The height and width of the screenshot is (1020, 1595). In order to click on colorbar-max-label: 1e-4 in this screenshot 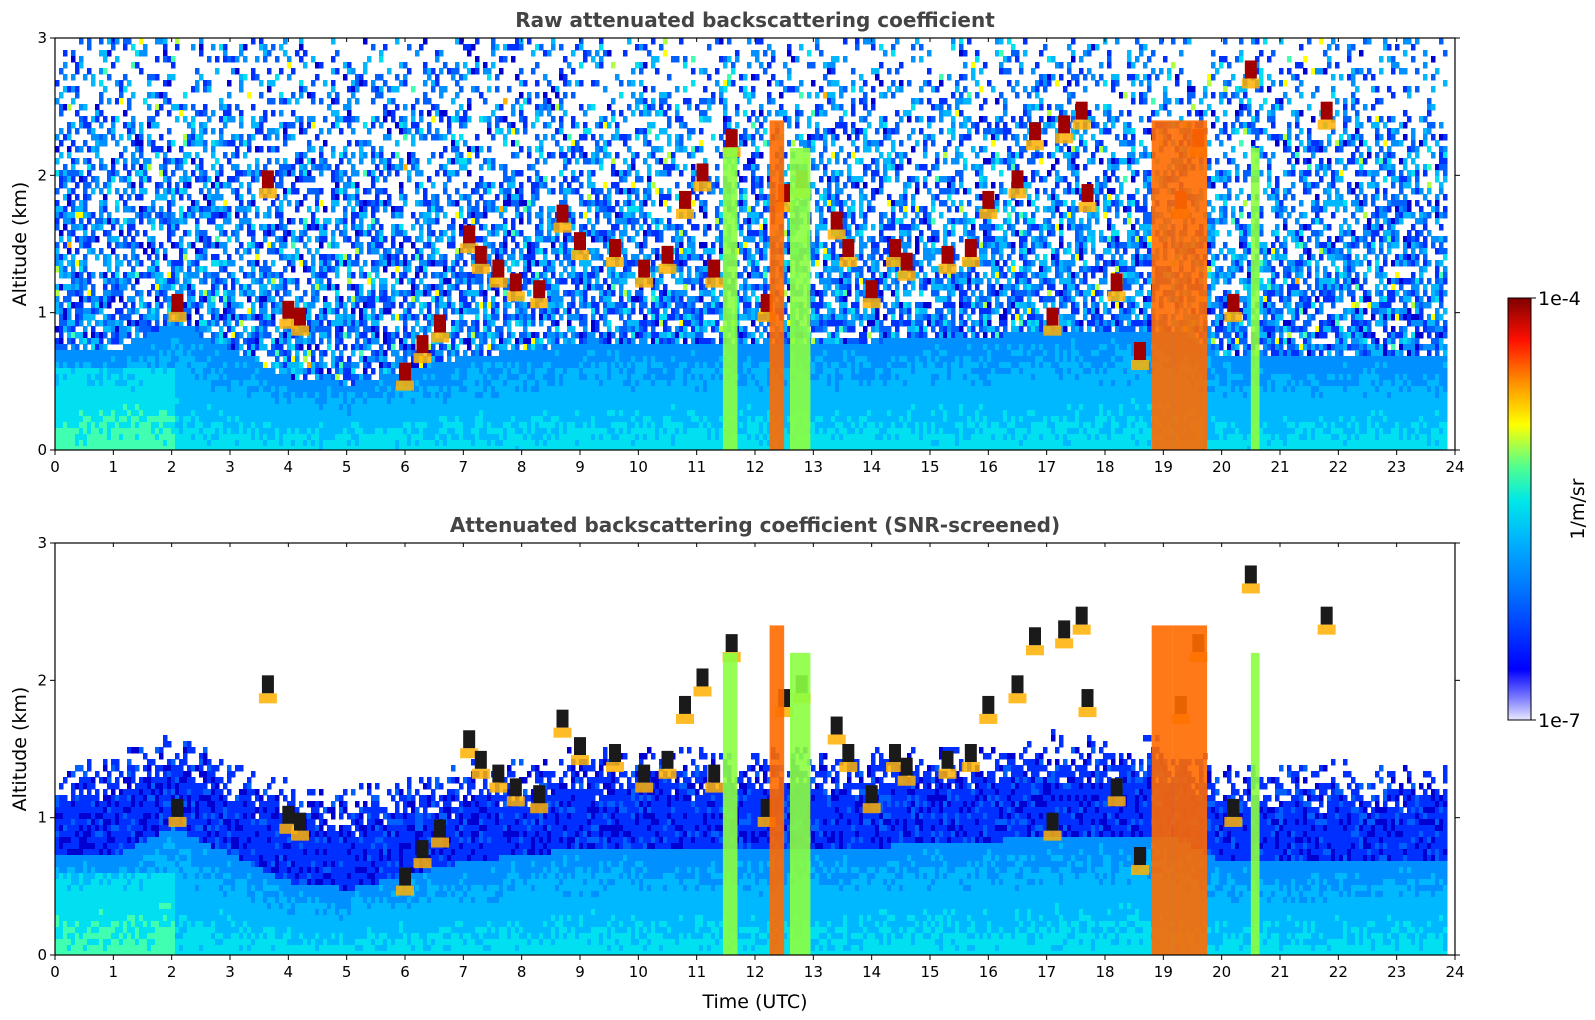, I will do `click(1559, 299)`.